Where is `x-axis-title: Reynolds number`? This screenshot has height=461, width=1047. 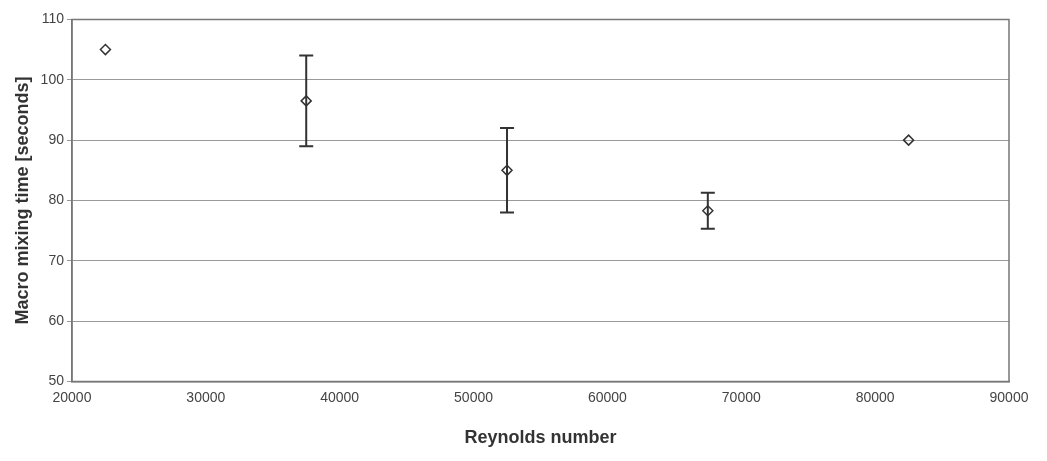 x-axis-title: Reynolds number is located at coordinates (540, 437).